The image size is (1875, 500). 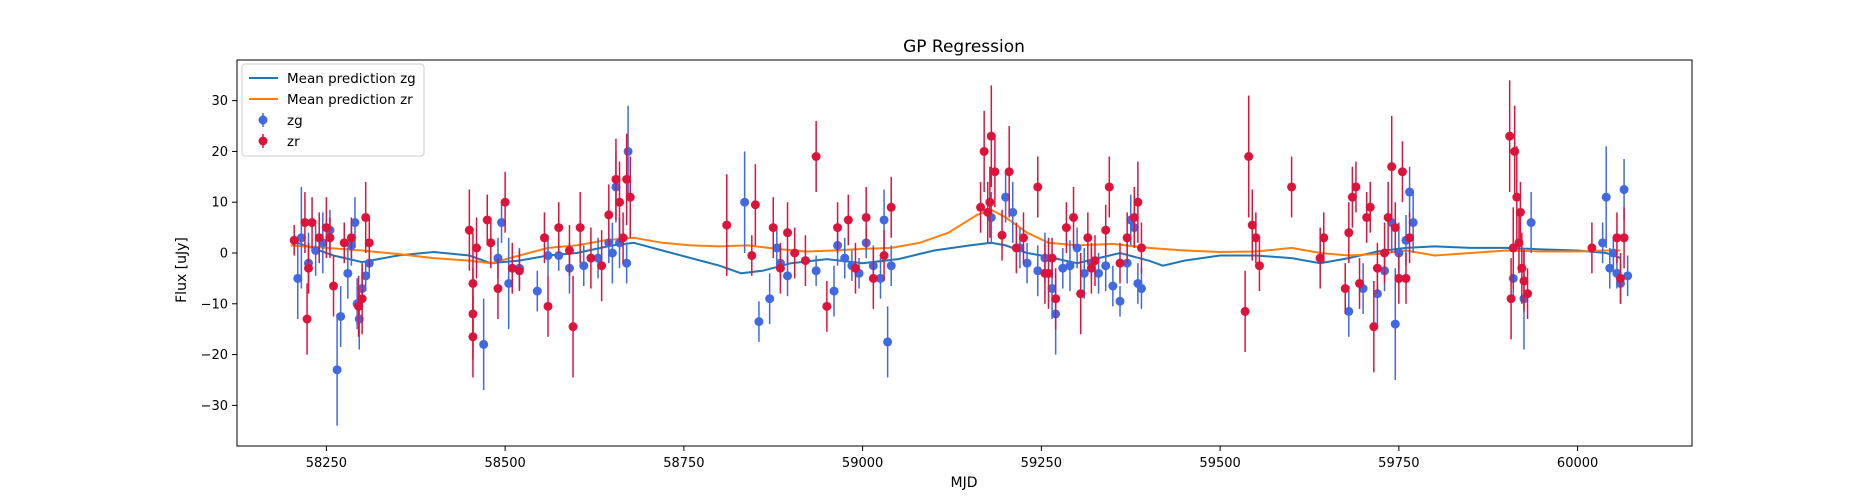 What do you see at coordinates (214, 406) in the screenshot?
I see `y-tick-label: −30` at bounding box center [214, 406].